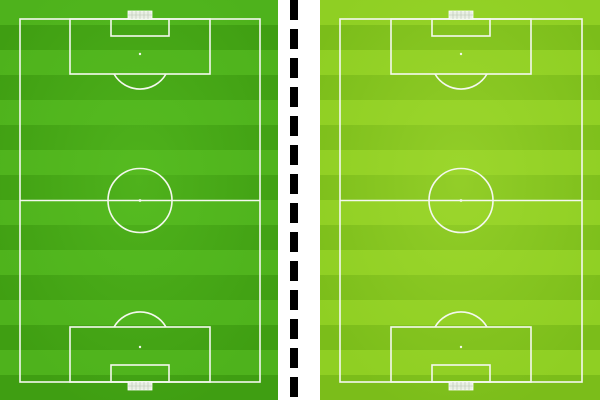 The image size is (600, 400). I want to click on dashed-divider, so click(294, 200).